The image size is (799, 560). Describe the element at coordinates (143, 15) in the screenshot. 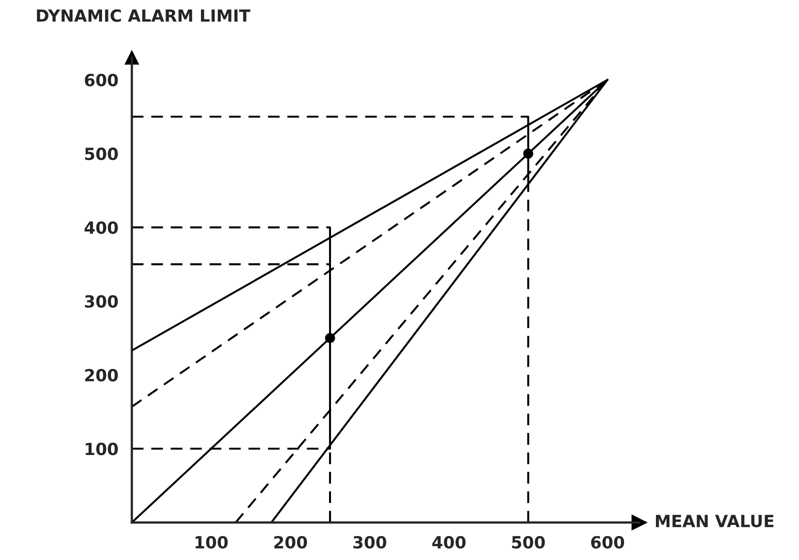

I see `y-axis-title: DYNAMIC ALARM LIMIT` at that location.